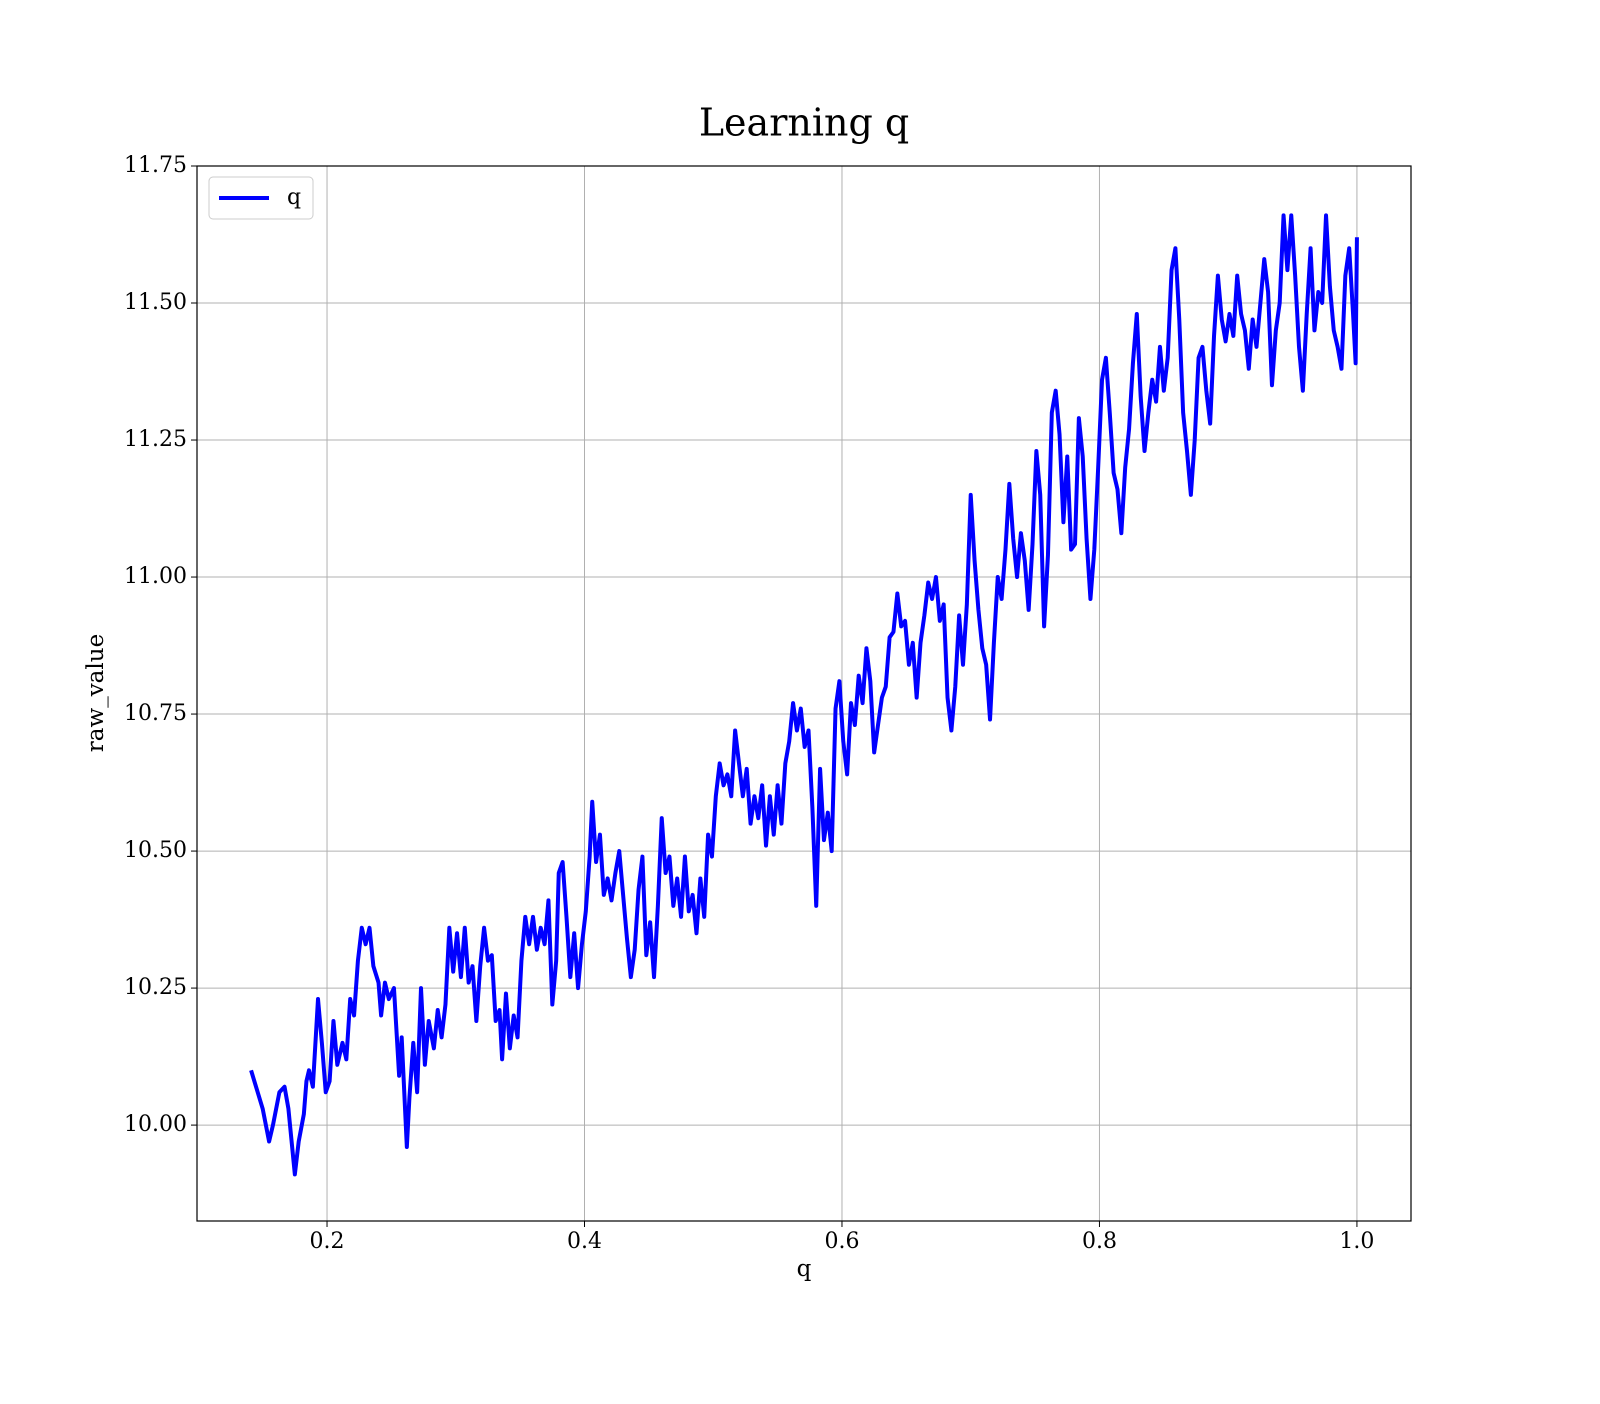 The height and width of the screenshot is (1404, 1600). Describe the element at coordinates (584, 1241) in the screenshot. I see `x-tick-label: 0.4` at that location.